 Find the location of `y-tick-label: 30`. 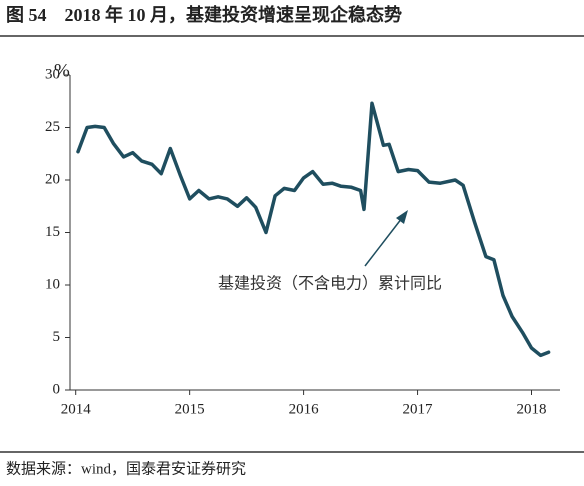

y-tick-label: 30 is located at coordinates (52, 74).